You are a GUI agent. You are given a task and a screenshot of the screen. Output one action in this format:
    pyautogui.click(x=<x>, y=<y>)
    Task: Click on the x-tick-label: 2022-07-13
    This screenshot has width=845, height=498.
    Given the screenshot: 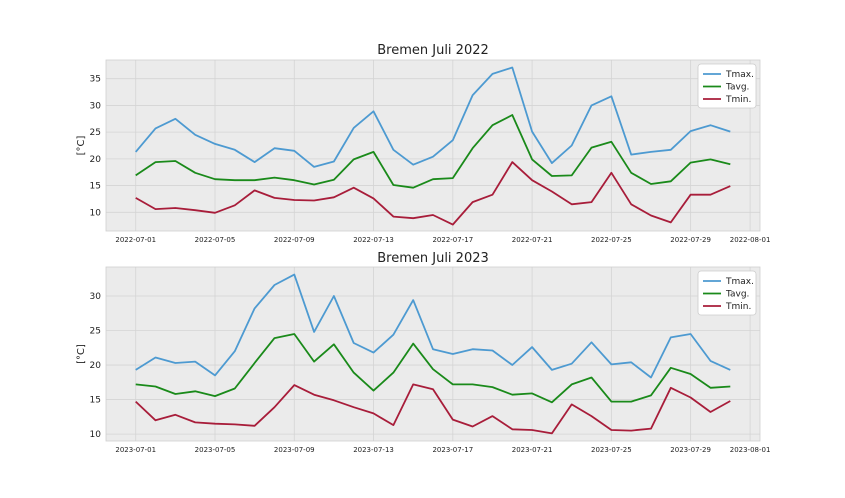 What is the action you would take?
    pyautogui.click(x=373, y=240)
    